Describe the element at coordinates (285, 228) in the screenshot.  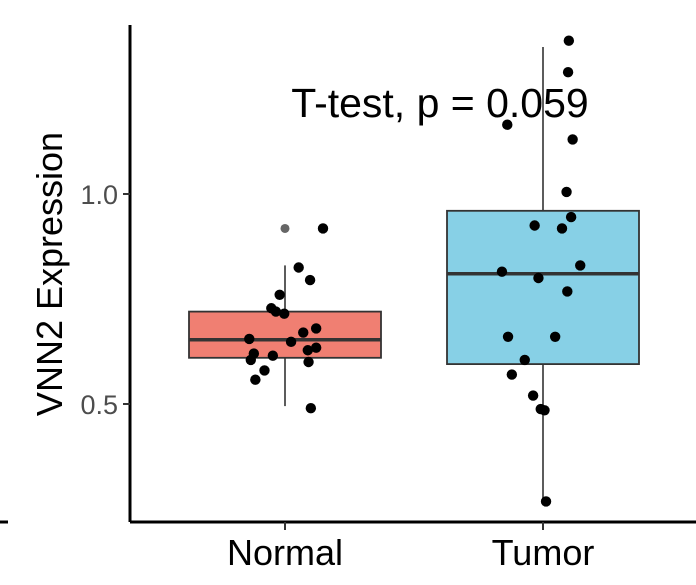
I see `outlier-point` at that location.